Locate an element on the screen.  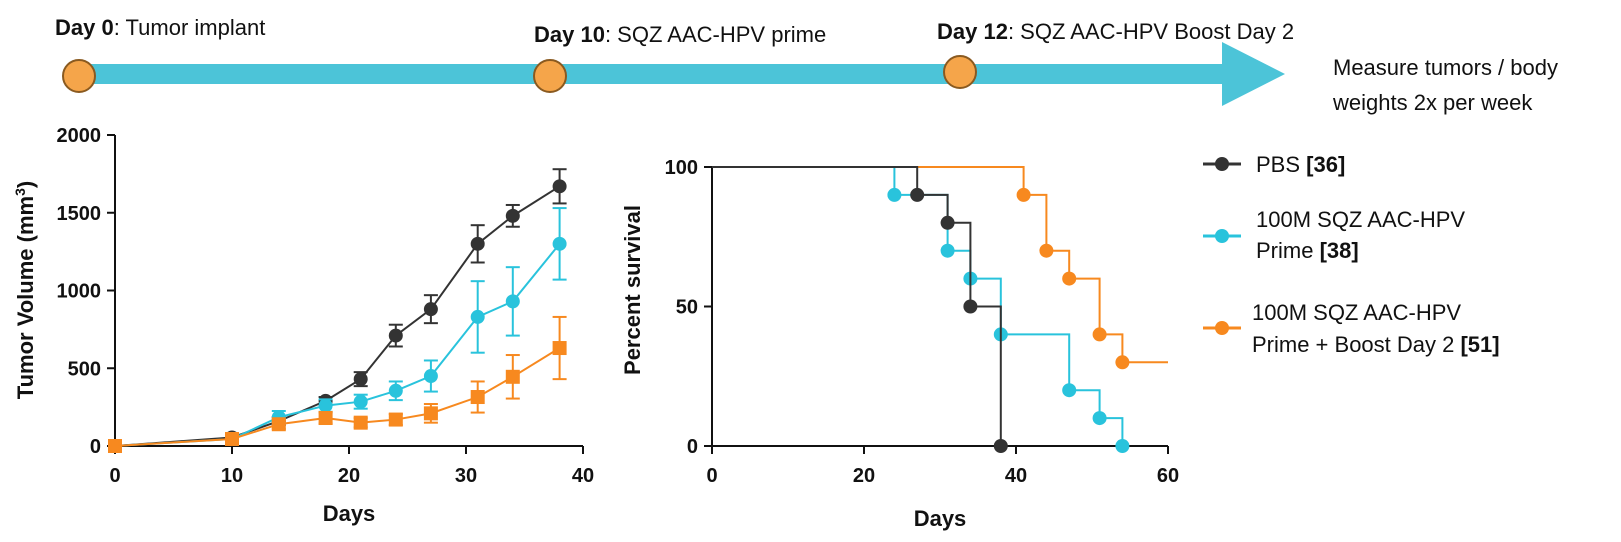
timeline-event-label: Day 12: SQZ AAC-HPV Boost Day 2 is located at coordinates (1115, 31).